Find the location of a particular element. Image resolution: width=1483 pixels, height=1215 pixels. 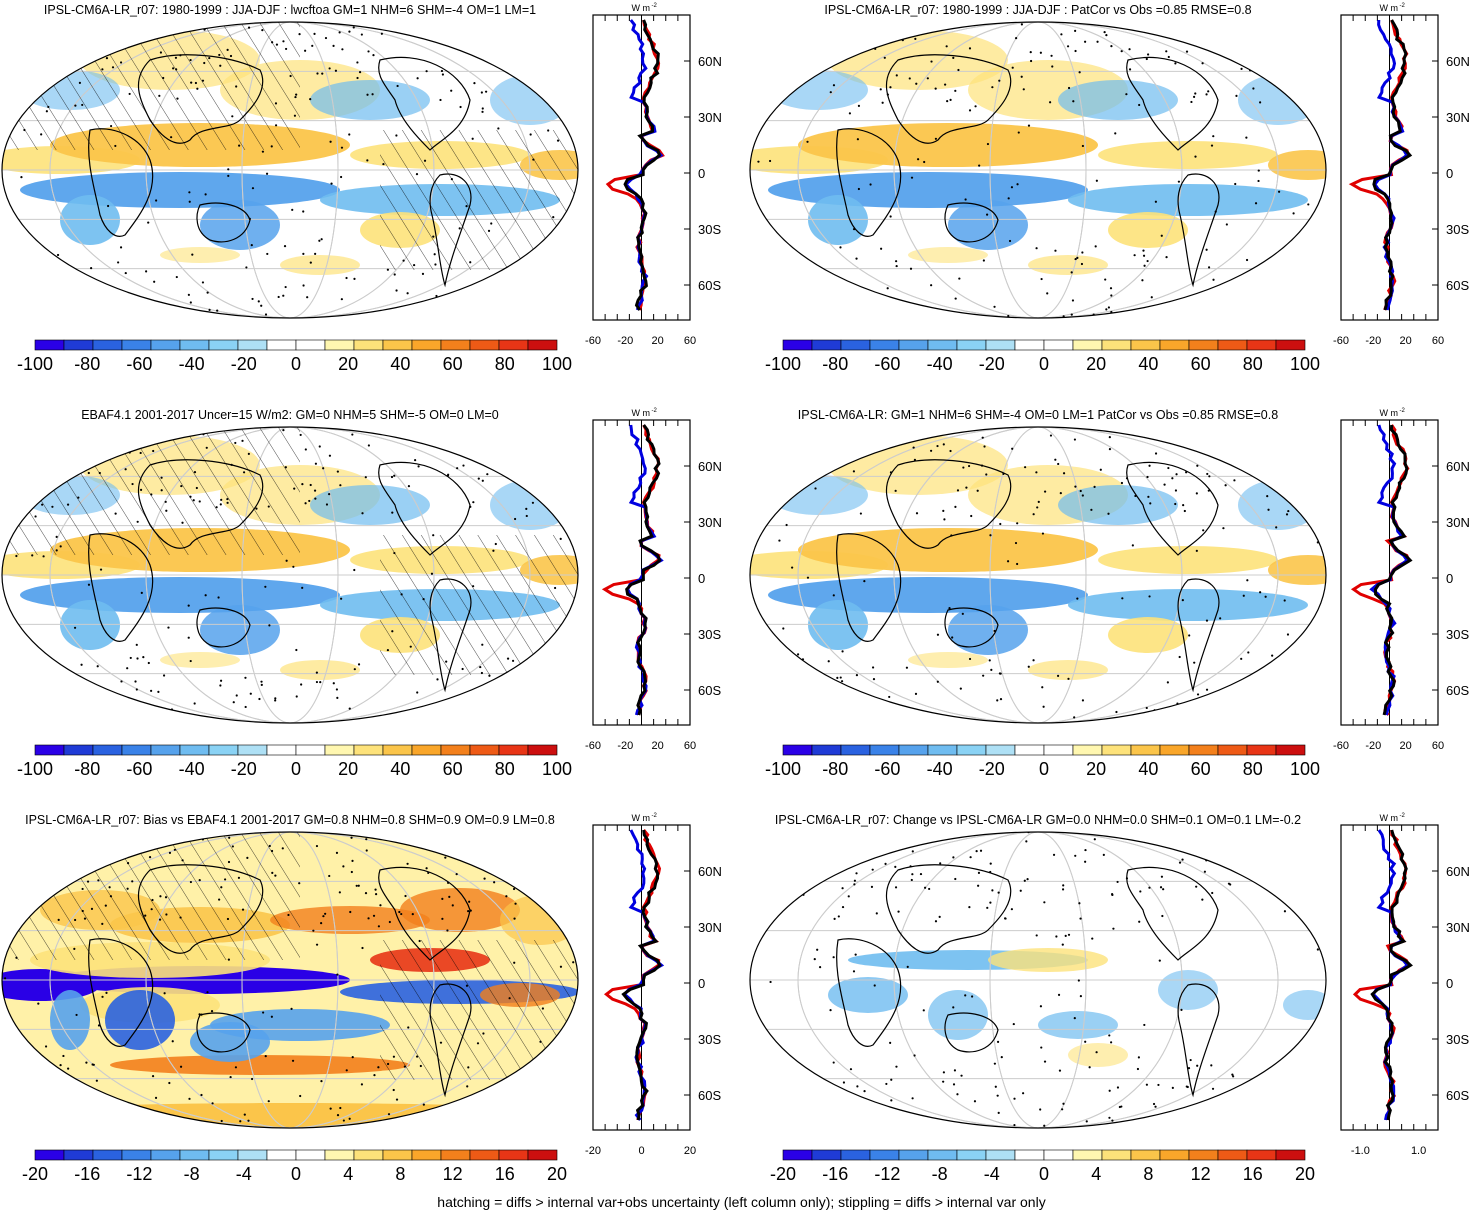

colorbar: -100 -80 -60 -40 -20 0 20 40 60 80 100 is located at coordinates (294, 356).